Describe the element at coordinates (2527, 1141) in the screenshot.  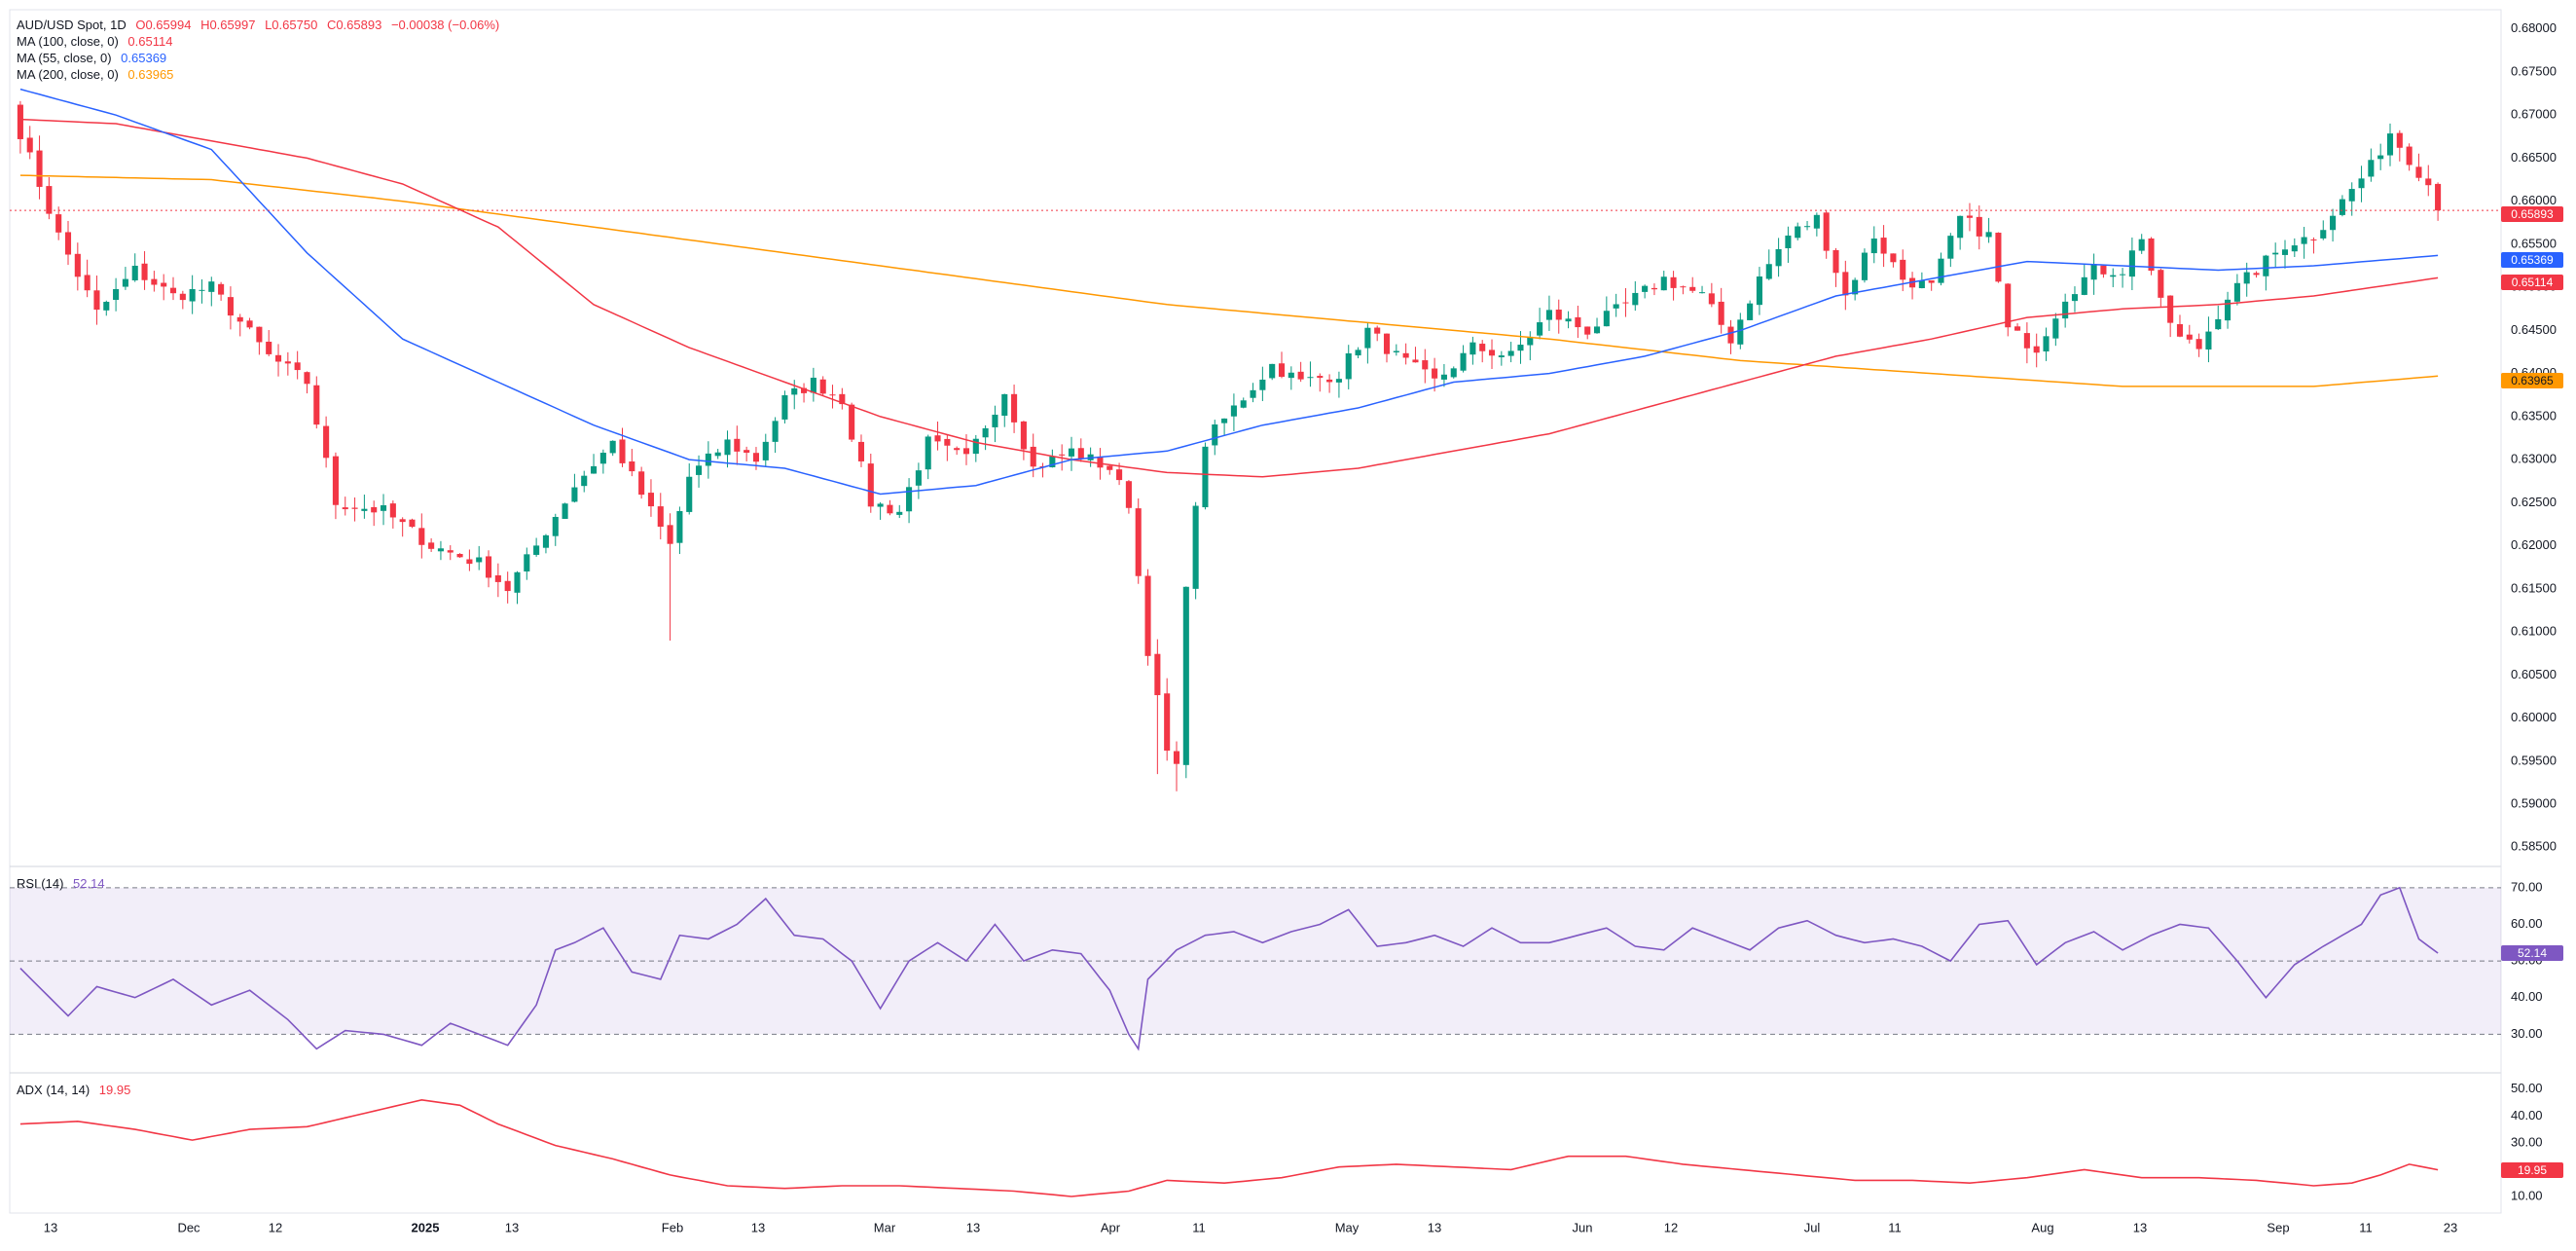
I see `adx-axis-tick-2: 30.00` at that location.